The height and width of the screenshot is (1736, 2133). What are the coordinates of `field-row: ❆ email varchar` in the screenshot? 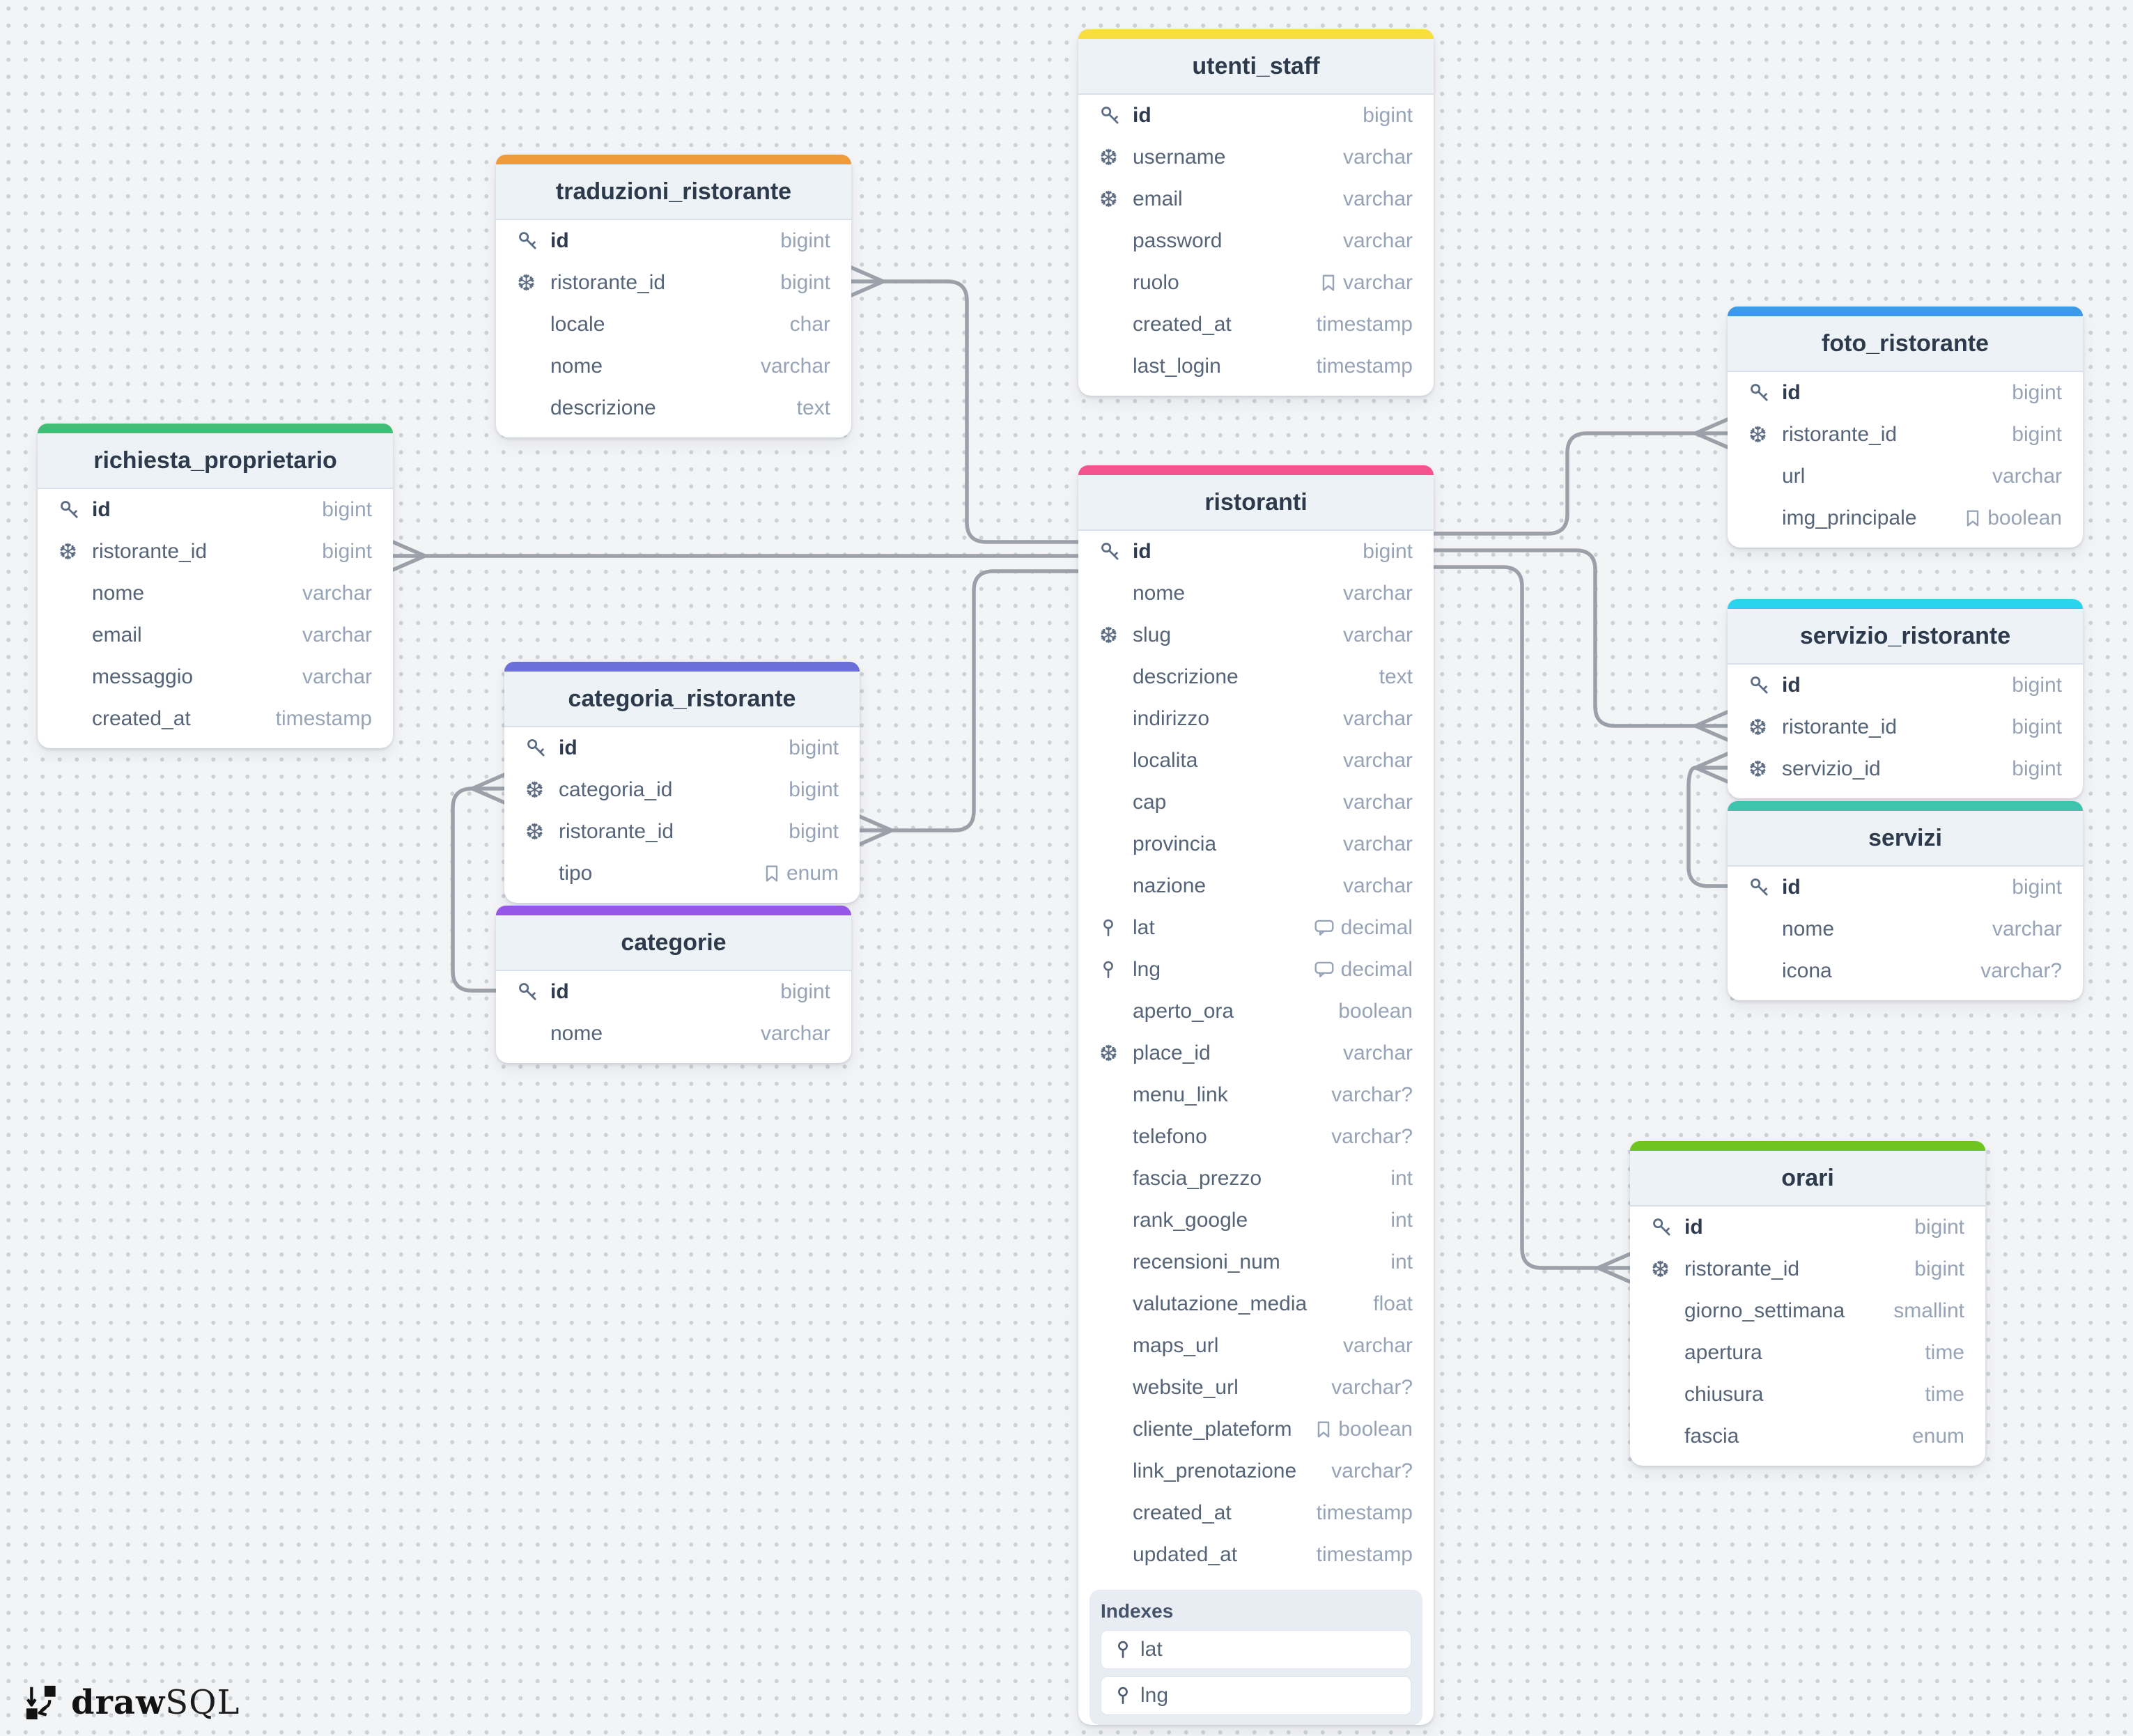 It's located at (1256, 199).